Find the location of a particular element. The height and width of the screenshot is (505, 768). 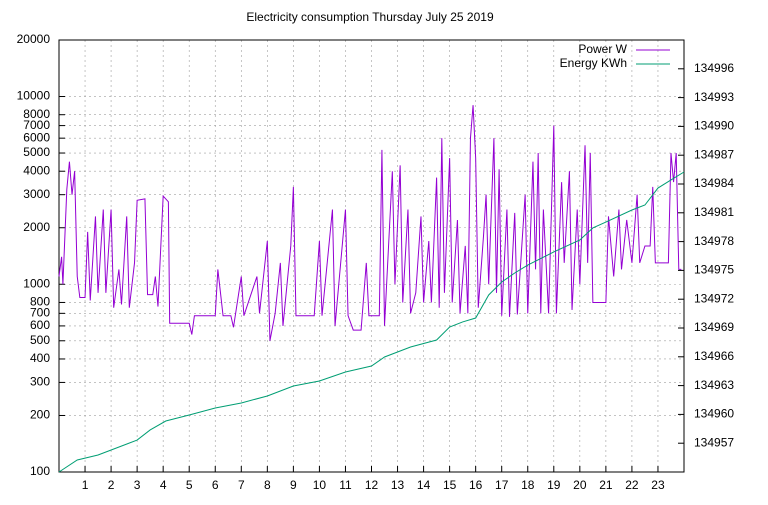

y-tick-label: 6000 is located at coordinates (36, 137).